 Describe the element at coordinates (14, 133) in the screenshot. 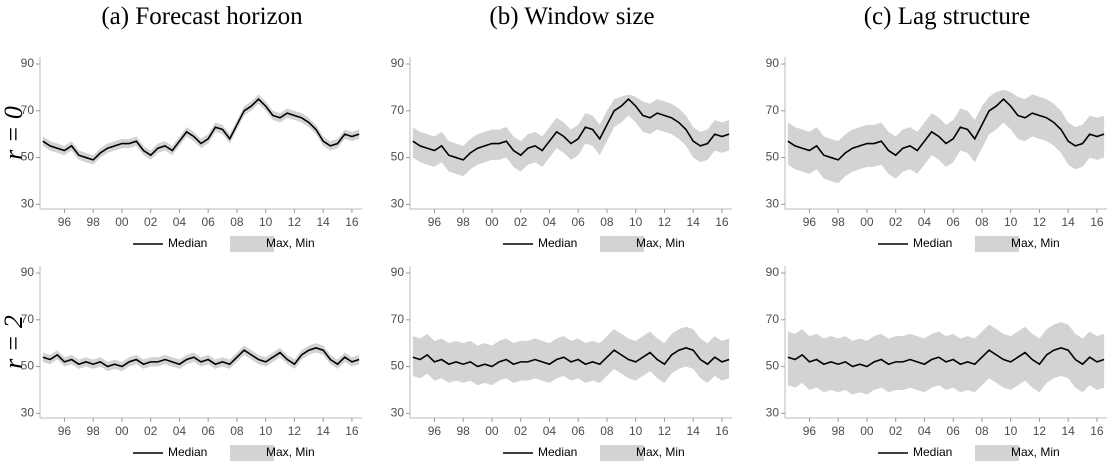

I see `row-label: r = 0` at that location.